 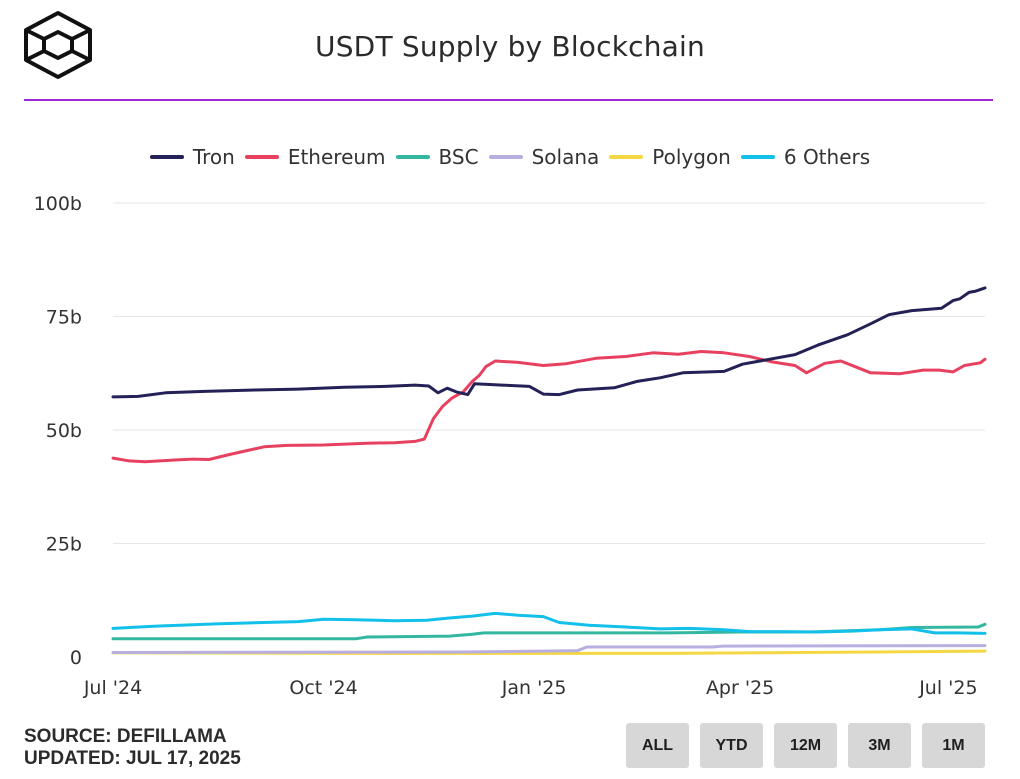 I want to click on y-tick-label: 75b, so click(x=64, y=318).